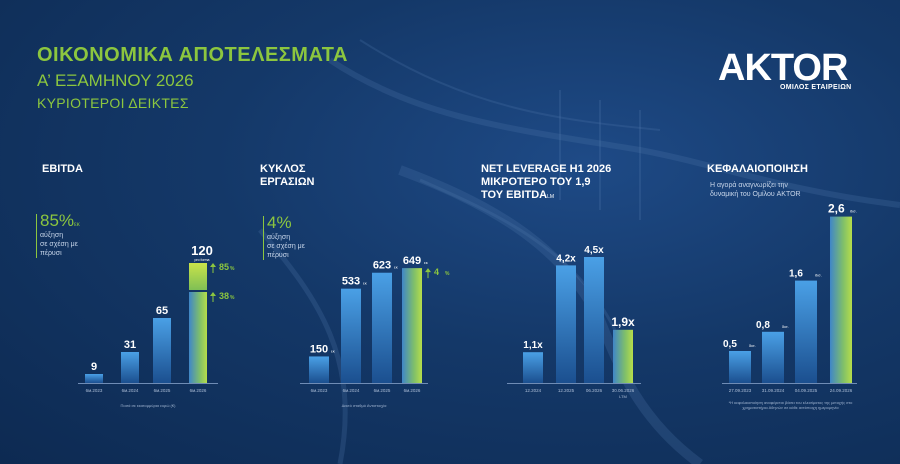 The image size is (900, 464). I want to click on turnover-stat-desc-3: πέρυσι, so click(278, 255).